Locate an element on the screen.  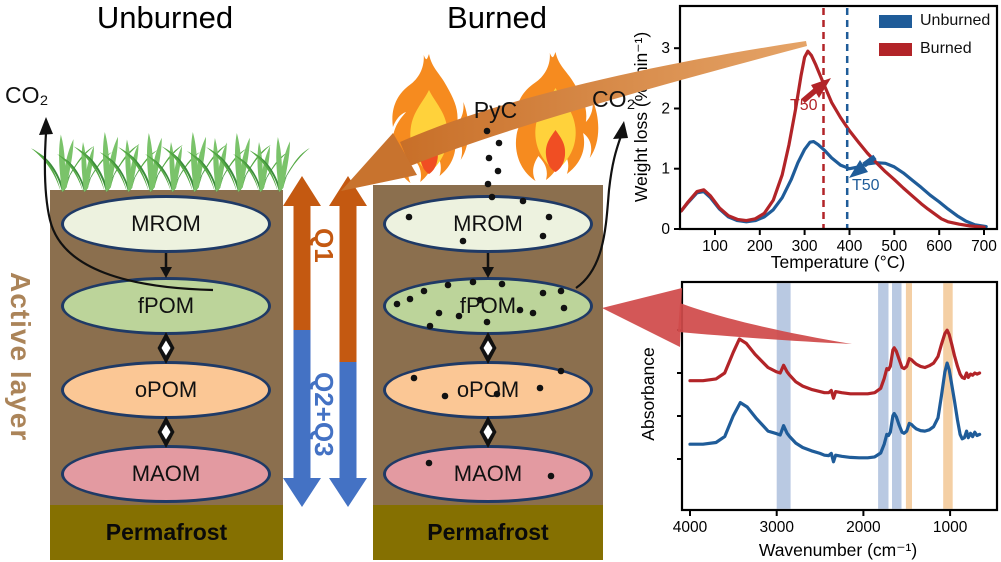
tga-legend: Unburned Burned is located at coordinates (934, 35).